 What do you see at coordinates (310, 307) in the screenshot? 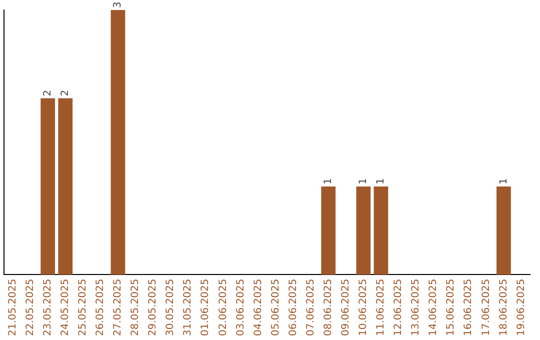
I see `x-tick-label: 07.06.2025` at bounding box center [310, 307].